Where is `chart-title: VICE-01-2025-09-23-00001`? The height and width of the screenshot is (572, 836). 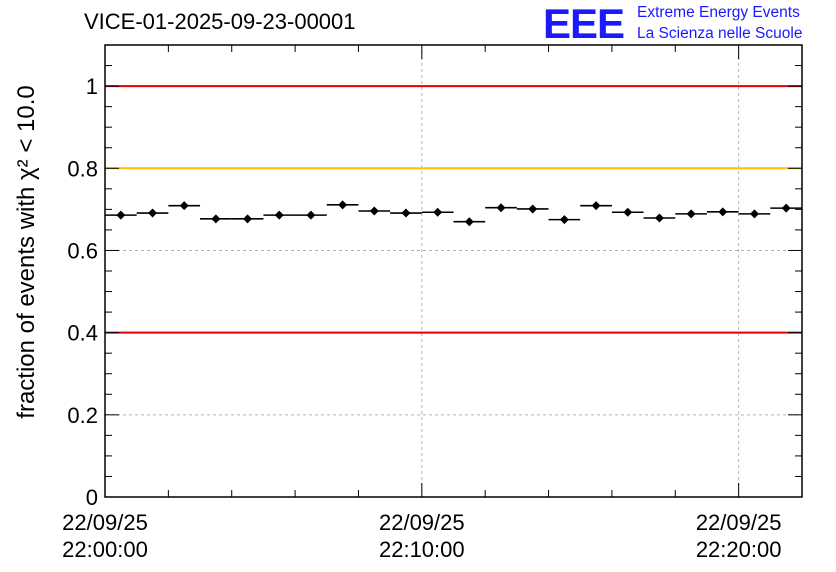 chart-title: VICE-01-2025-09-23-00001 is located at coordinates (220, 21).